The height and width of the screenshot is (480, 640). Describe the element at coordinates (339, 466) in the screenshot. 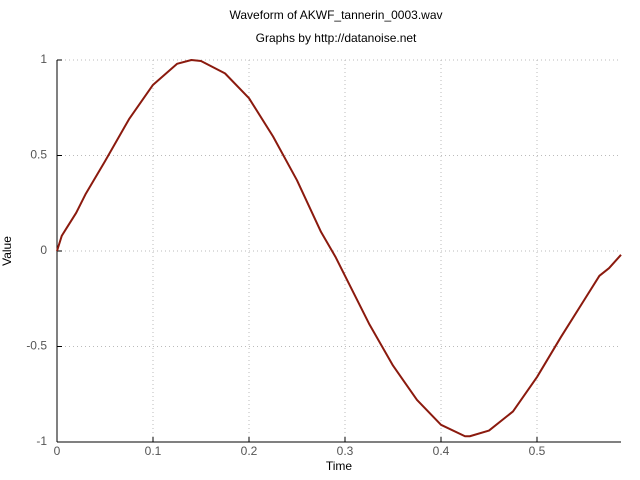

I see `x-axis-label: Time` at that location.